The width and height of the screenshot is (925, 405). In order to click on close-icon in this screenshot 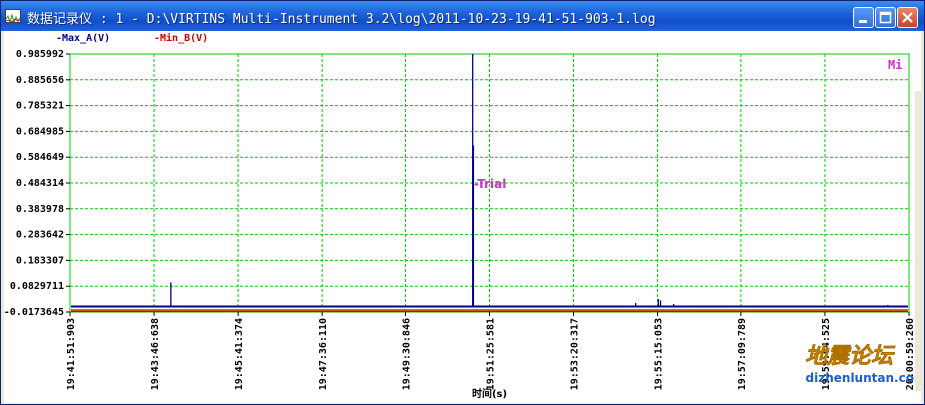, I will do `click(907, 17)`.